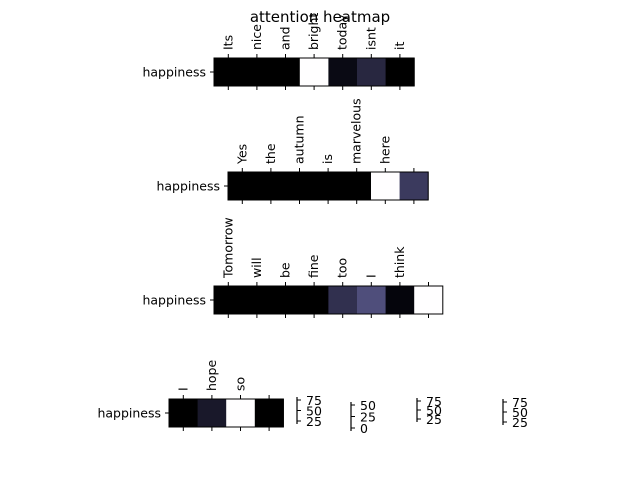 Image resolution: width=640 pixels, height=480 pixels. I want to click on column-label: be, so click(285, 270).